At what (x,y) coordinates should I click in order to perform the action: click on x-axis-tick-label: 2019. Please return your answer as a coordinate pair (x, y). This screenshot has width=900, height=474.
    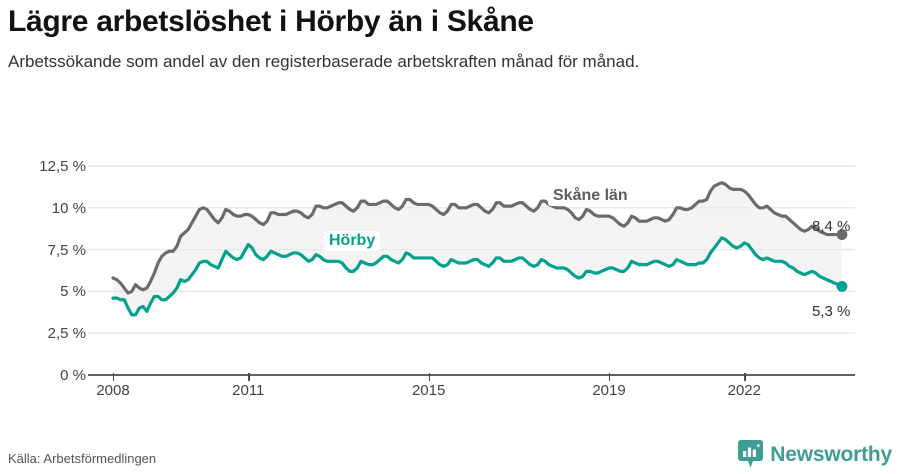
    Looking at the image, I should click on (609, 390).